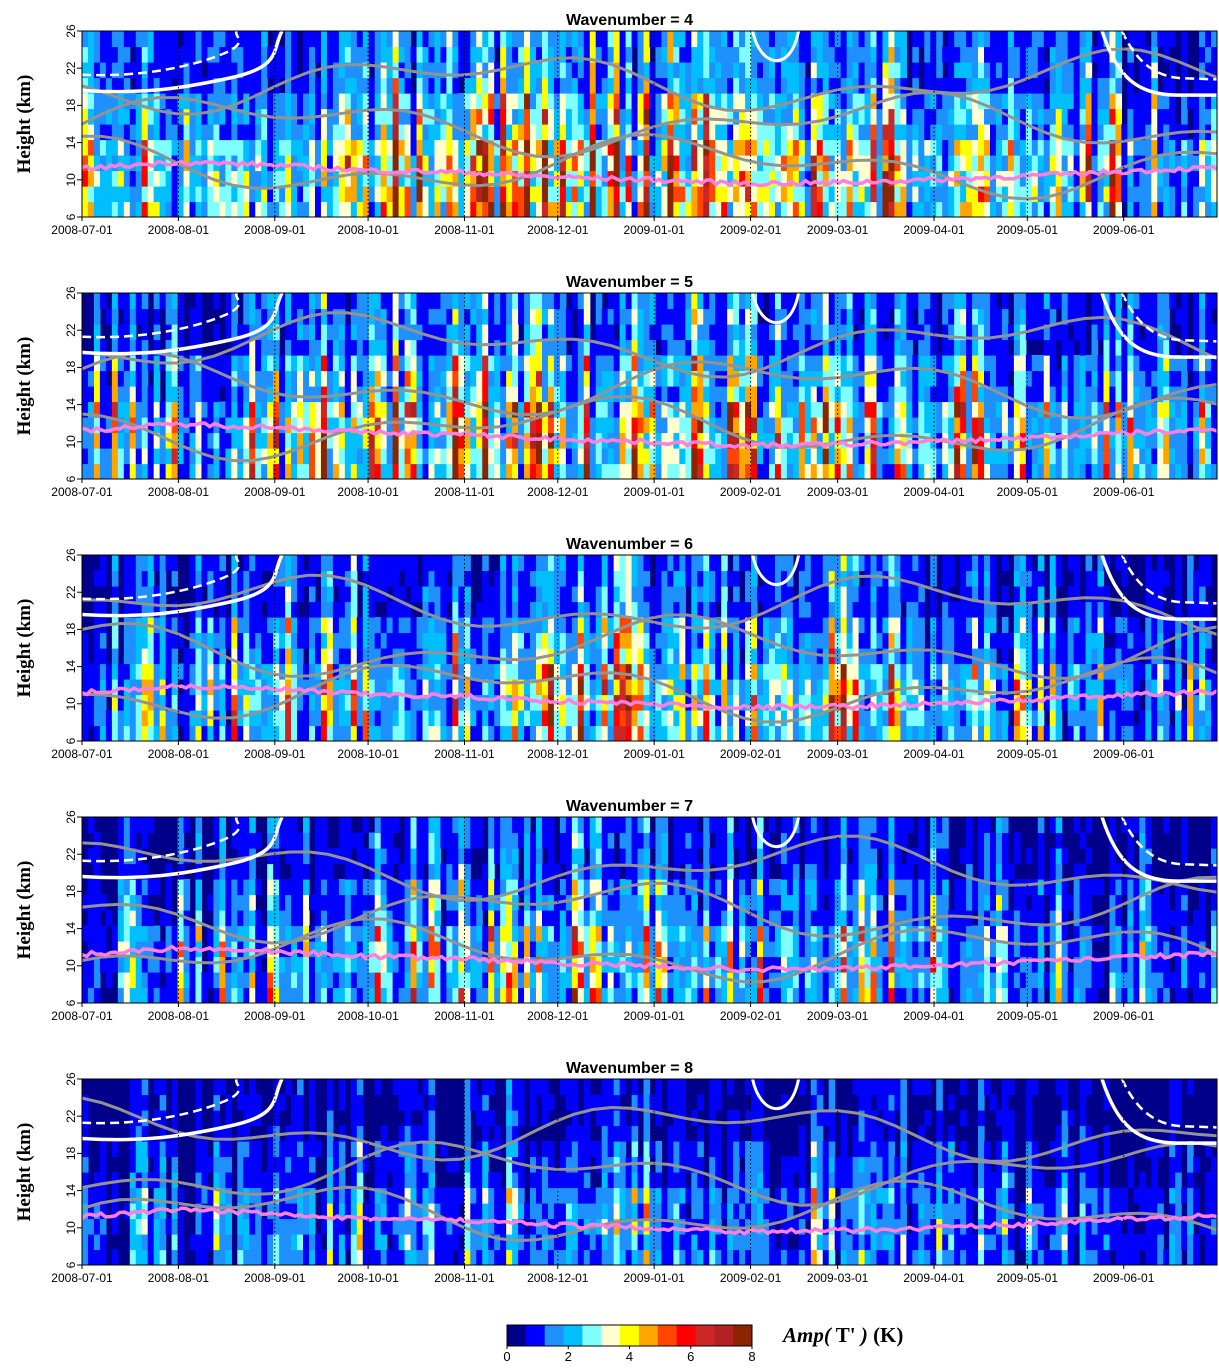  Describe the element at coordinates (629, 1068) in the screenshot. I see `panel-title: Wavenumber = 8` at that location.